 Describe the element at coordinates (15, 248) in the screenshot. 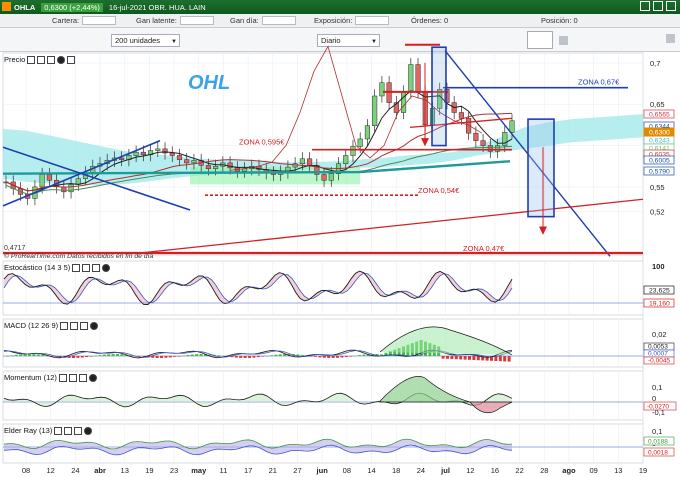

I see `low-marker: 0,4717` at that location.